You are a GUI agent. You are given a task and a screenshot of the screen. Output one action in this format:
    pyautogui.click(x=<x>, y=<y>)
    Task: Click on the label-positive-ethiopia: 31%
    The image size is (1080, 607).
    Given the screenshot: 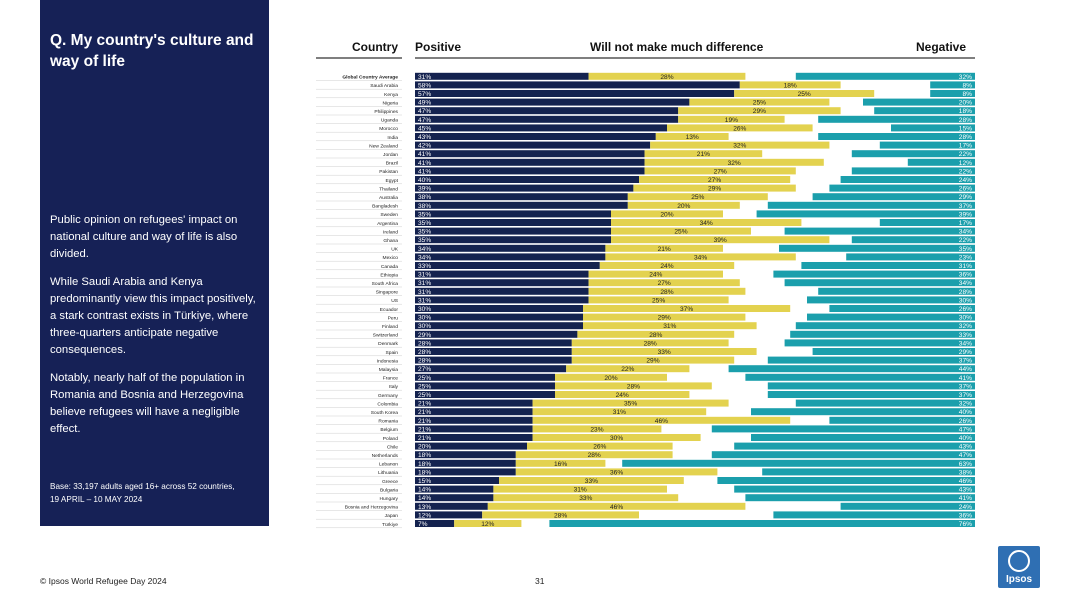 What is the action you would take?
    pyautogui.click(x=424, y=275)
    